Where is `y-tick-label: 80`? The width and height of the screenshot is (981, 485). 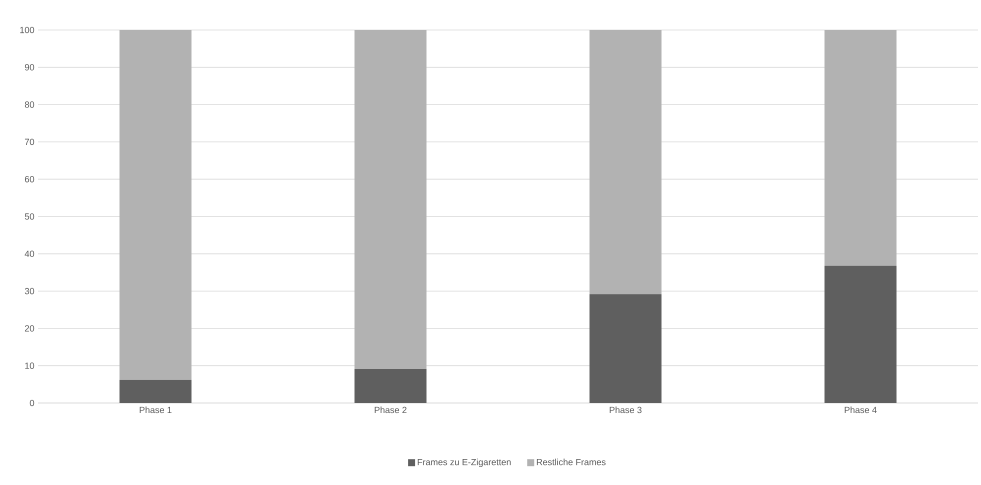
y-tick-label: 80 is located at coordinates (29, 104).